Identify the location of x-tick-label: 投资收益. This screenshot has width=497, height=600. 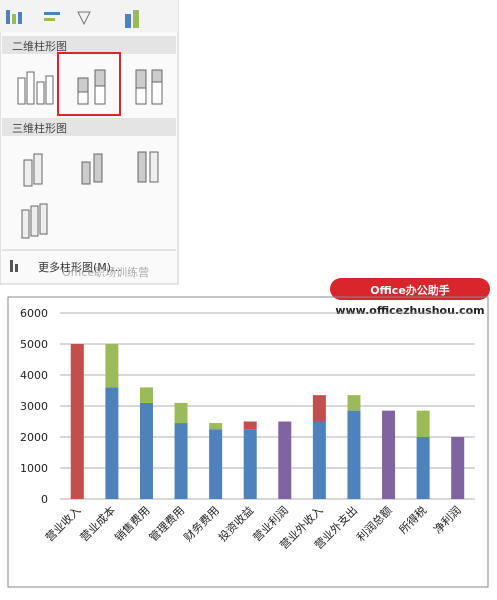
(235, 523).